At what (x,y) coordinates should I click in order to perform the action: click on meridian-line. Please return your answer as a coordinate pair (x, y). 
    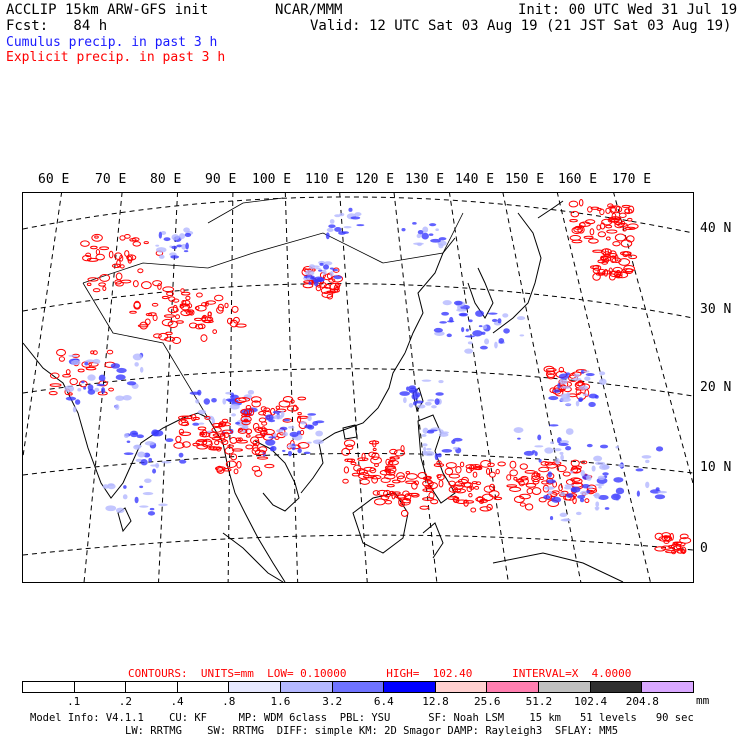
    Looking at the image, I should click on (103, 387).